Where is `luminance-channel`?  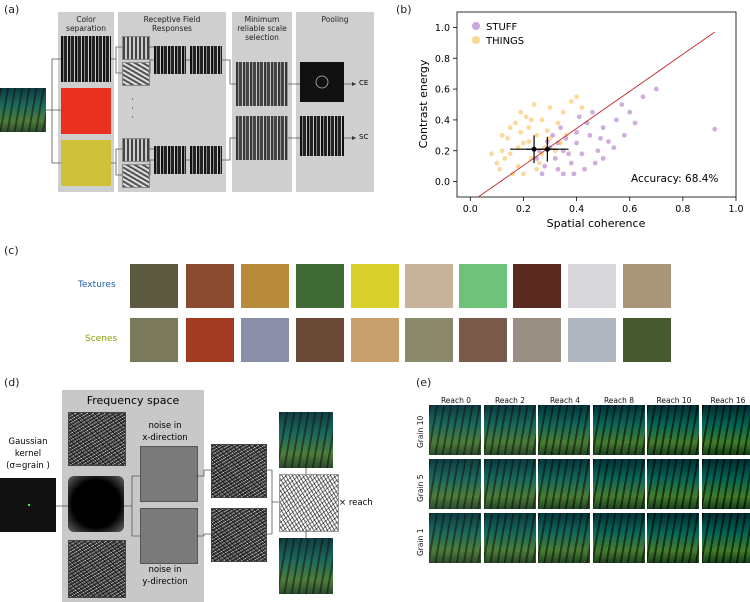 luminance-channel is located at coordinates (86, 59).